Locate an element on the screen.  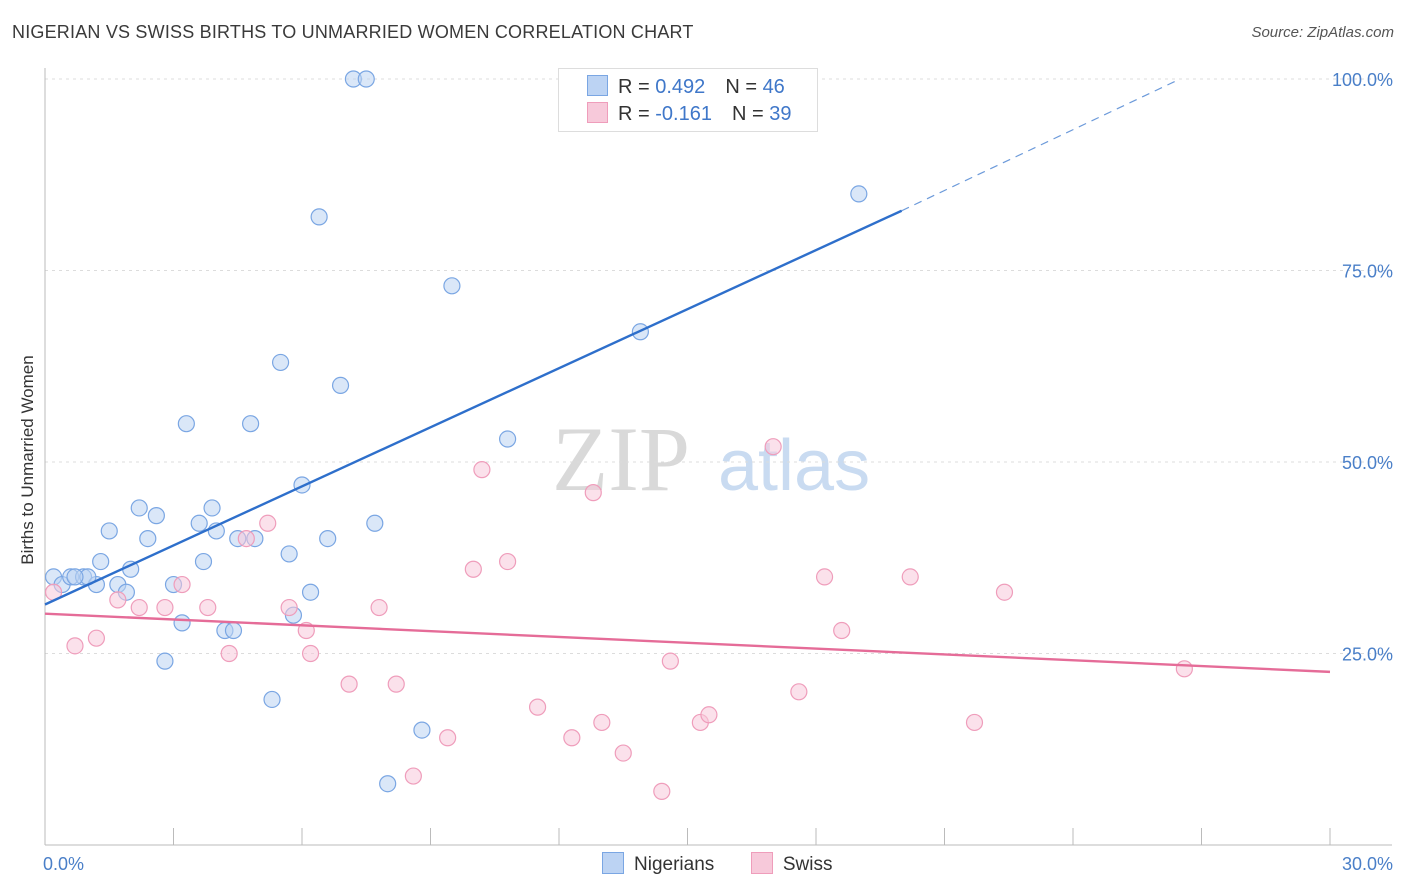
y-tick-label-3: 100.0% is located at coordinates (1362, 80).